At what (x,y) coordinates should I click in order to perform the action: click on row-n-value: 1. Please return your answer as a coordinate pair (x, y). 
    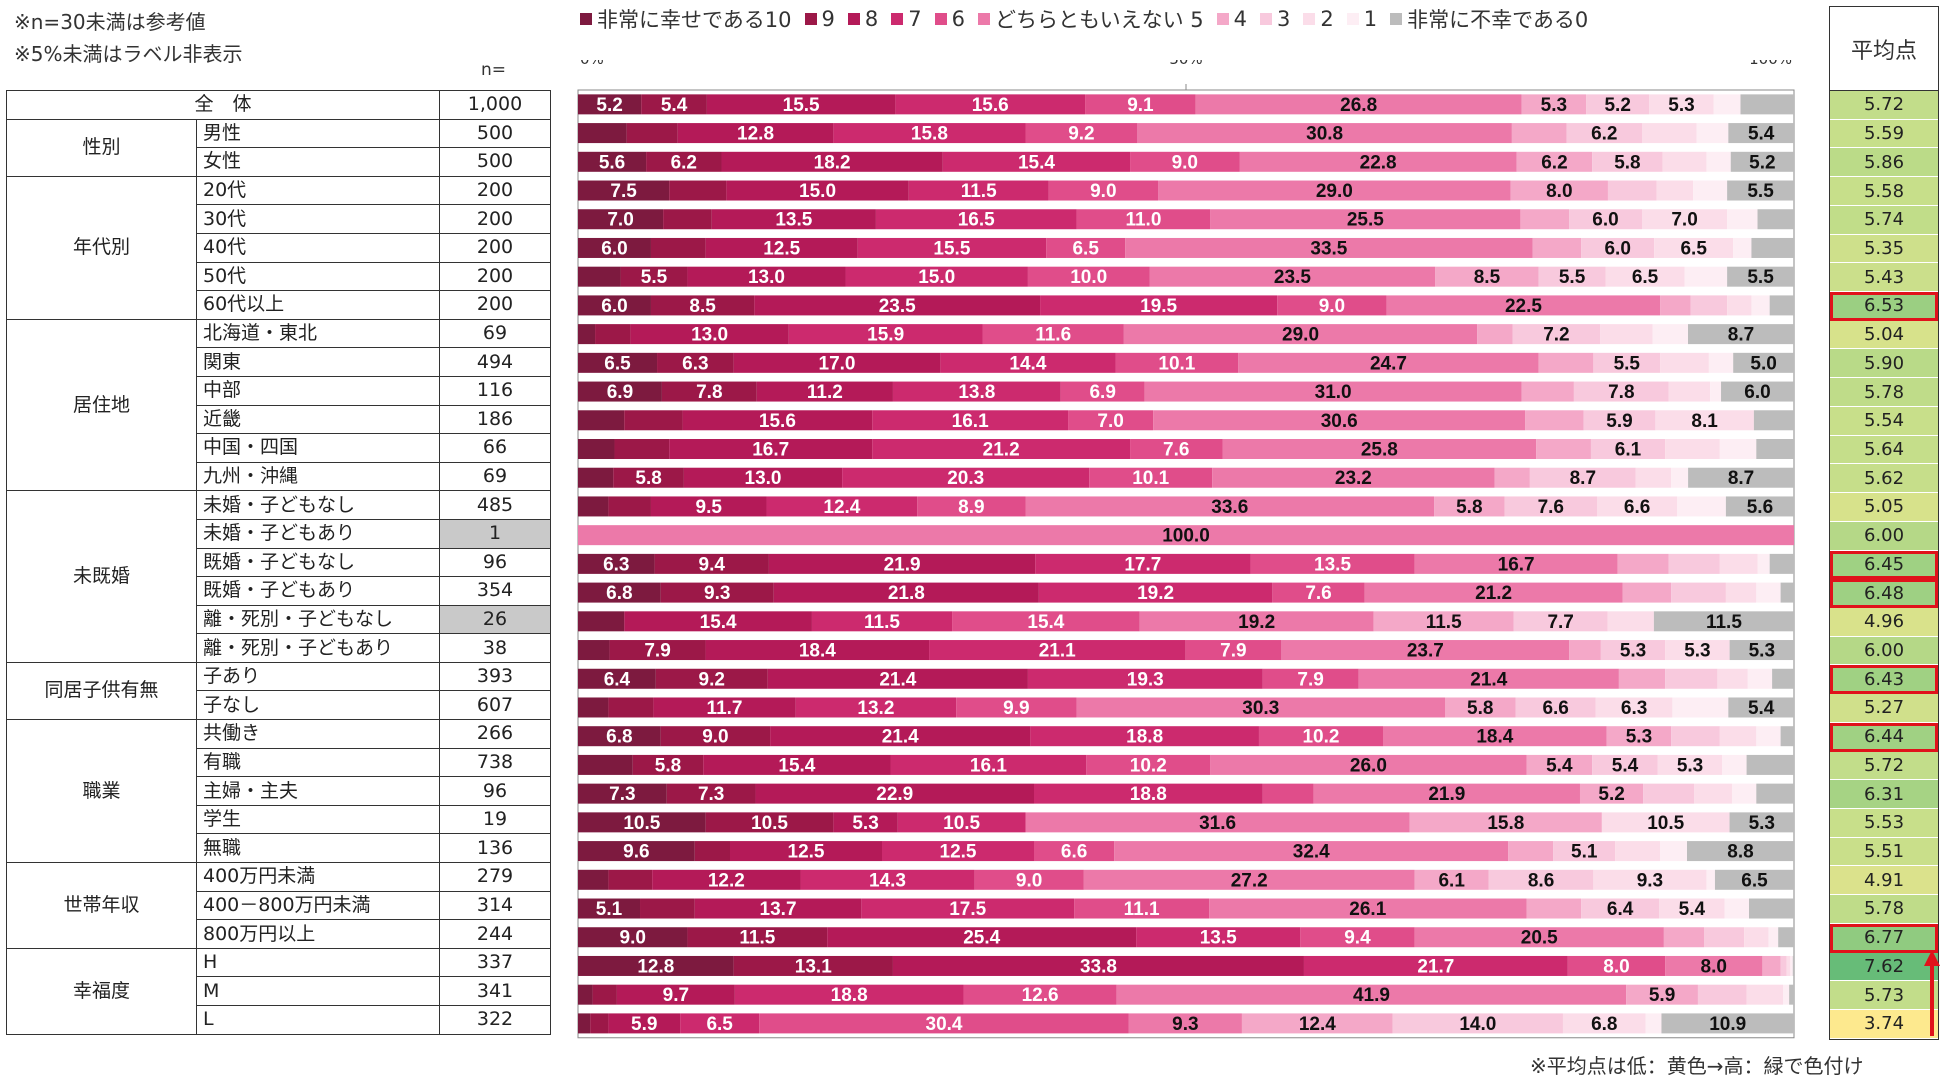
    Looking at the image, I should click on (495, 533).